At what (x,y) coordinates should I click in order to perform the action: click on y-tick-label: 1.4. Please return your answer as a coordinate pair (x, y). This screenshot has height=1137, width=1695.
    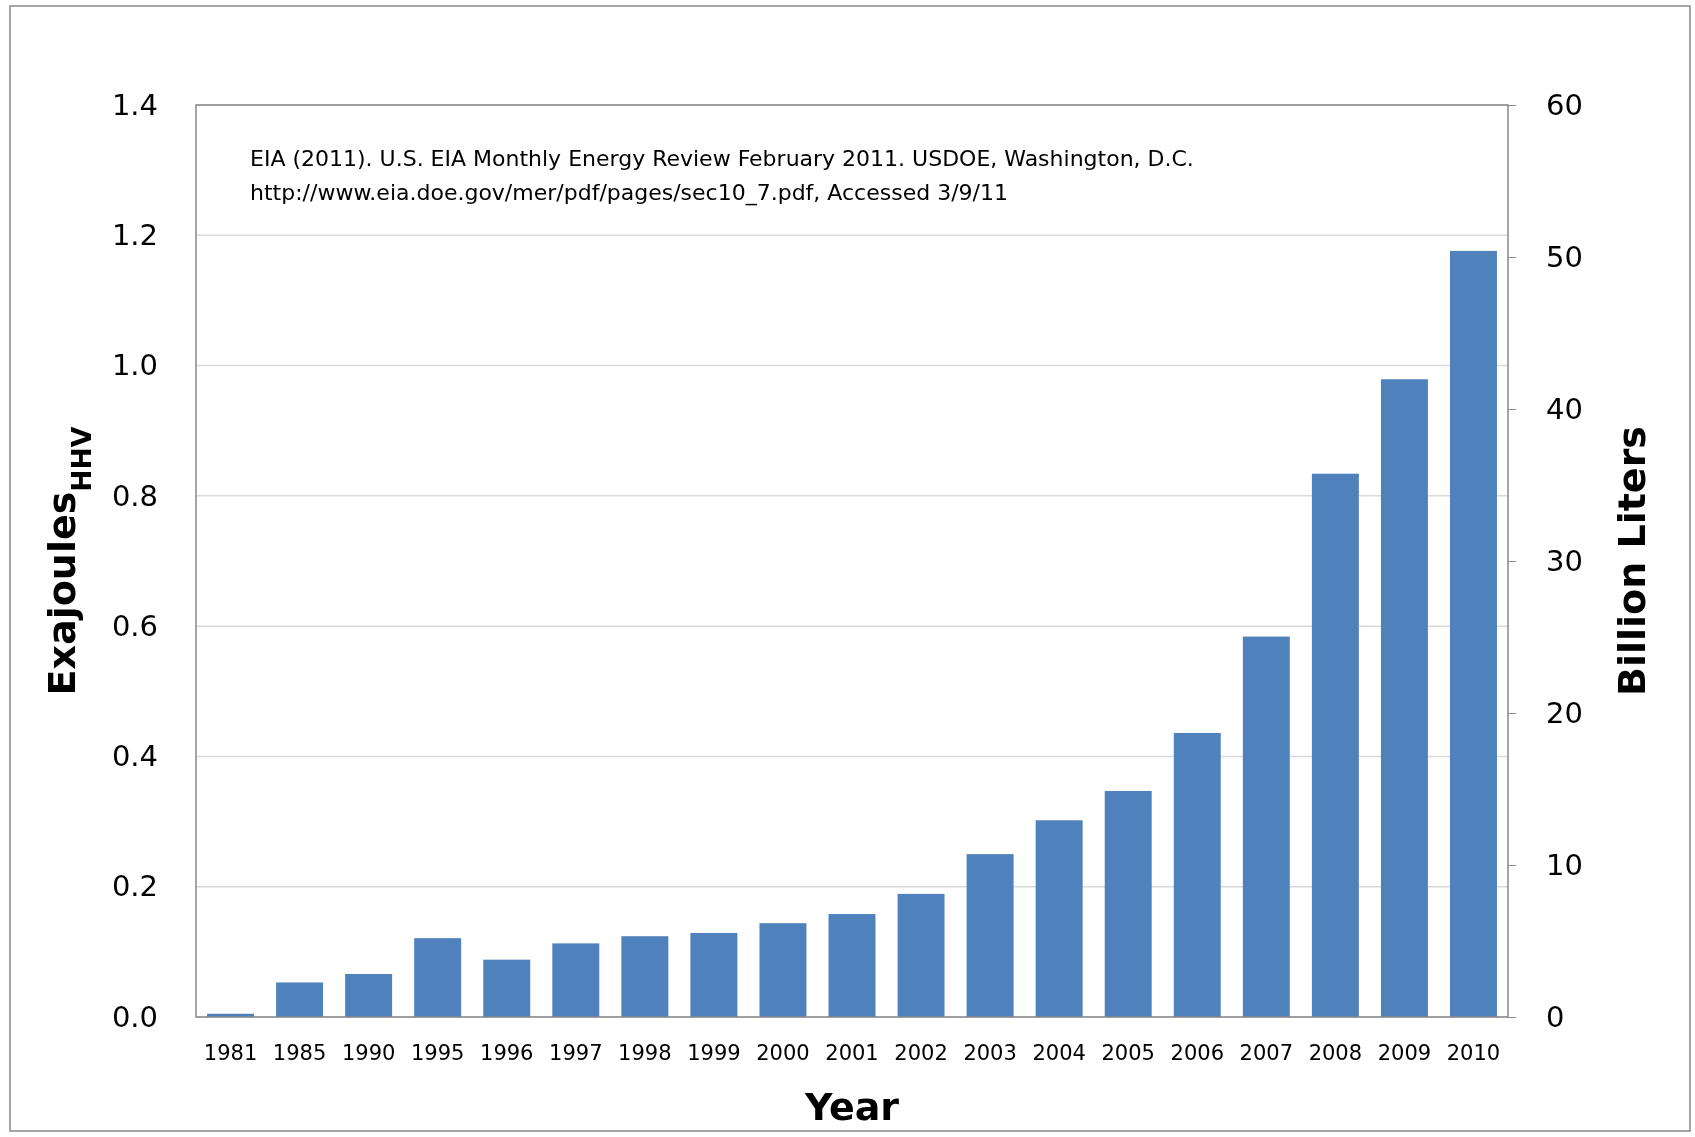
    Looking at the image, I should click on (134, 104).